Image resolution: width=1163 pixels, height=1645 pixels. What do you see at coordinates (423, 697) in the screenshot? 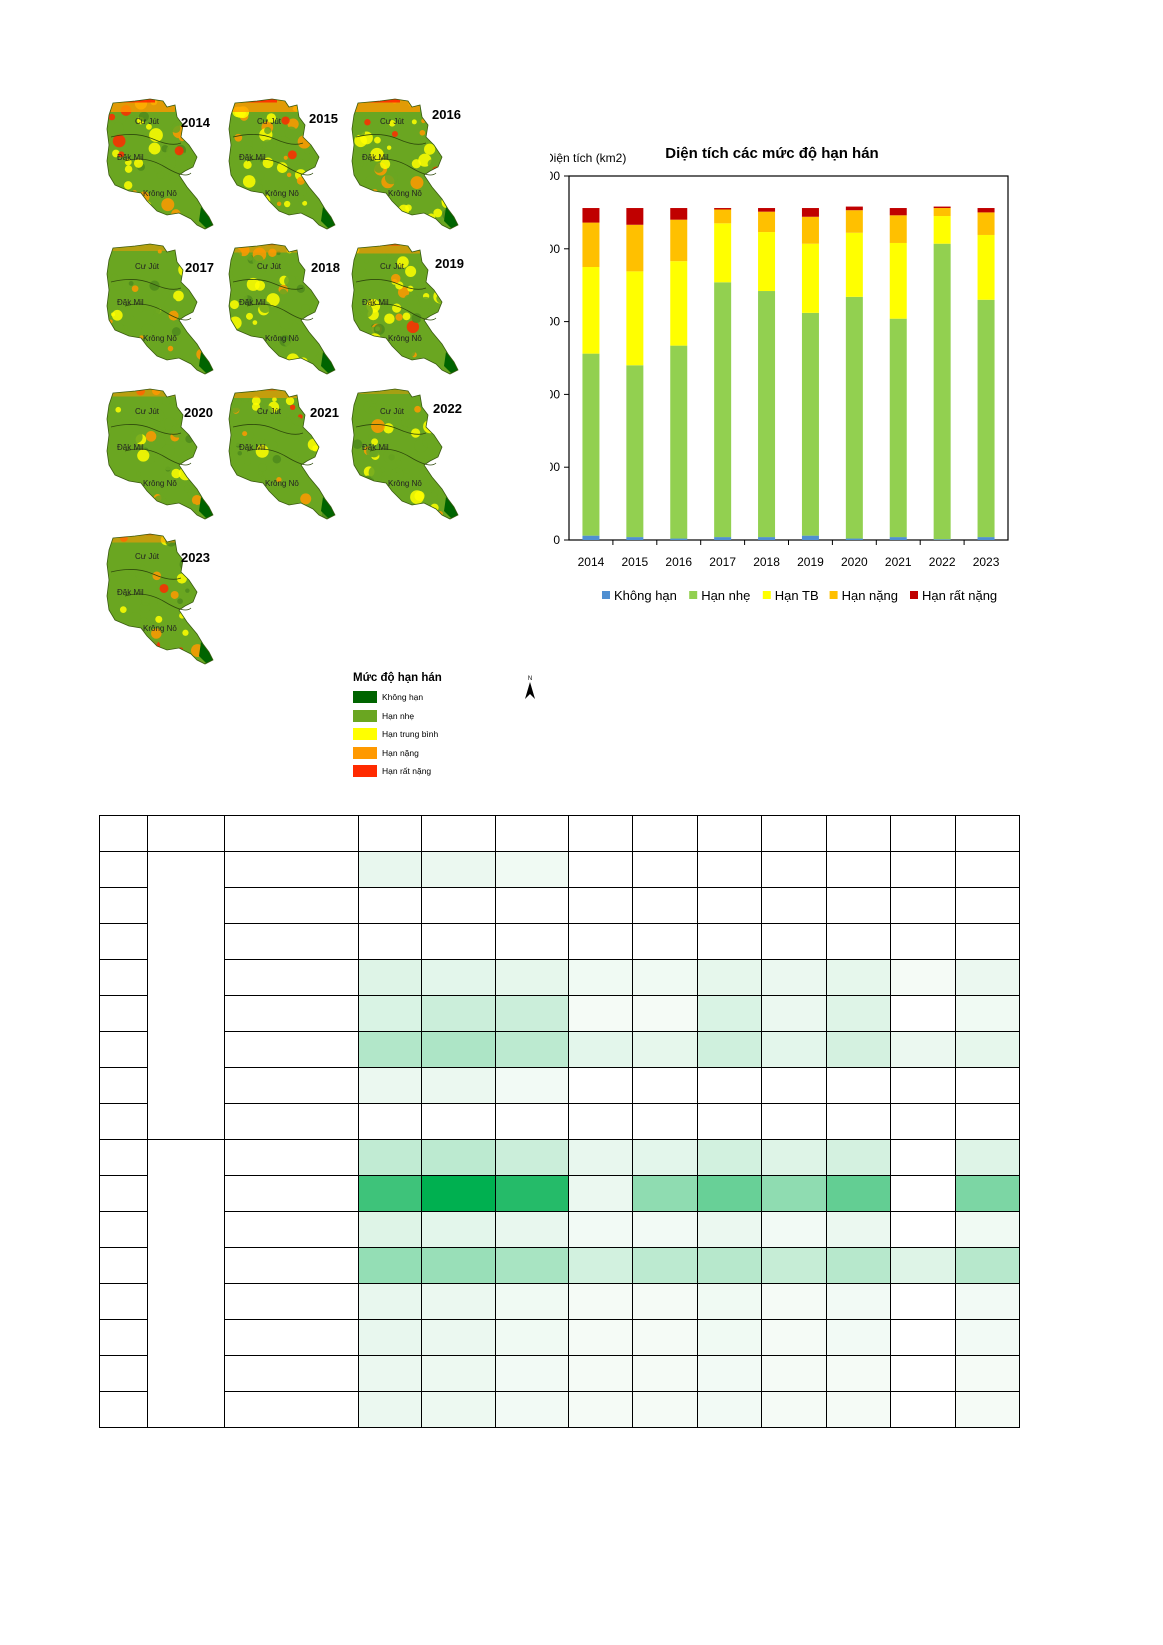
I see `map-legend-item: Không hạn` at bounding box center [423, 697].